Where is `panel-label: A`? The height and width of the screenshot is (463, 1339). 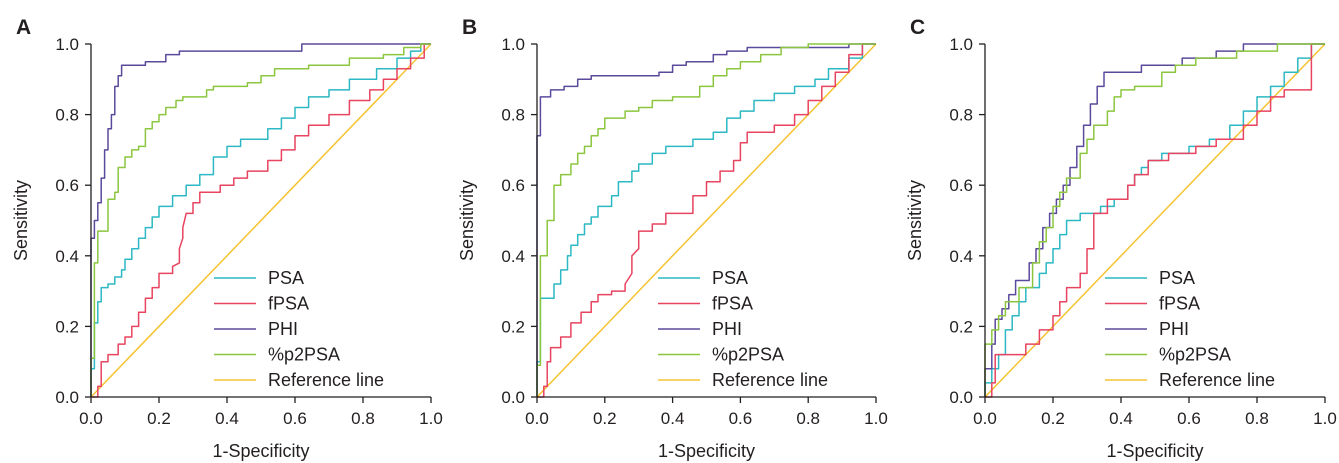
panel-label: A is located at coordinates (23, 27).